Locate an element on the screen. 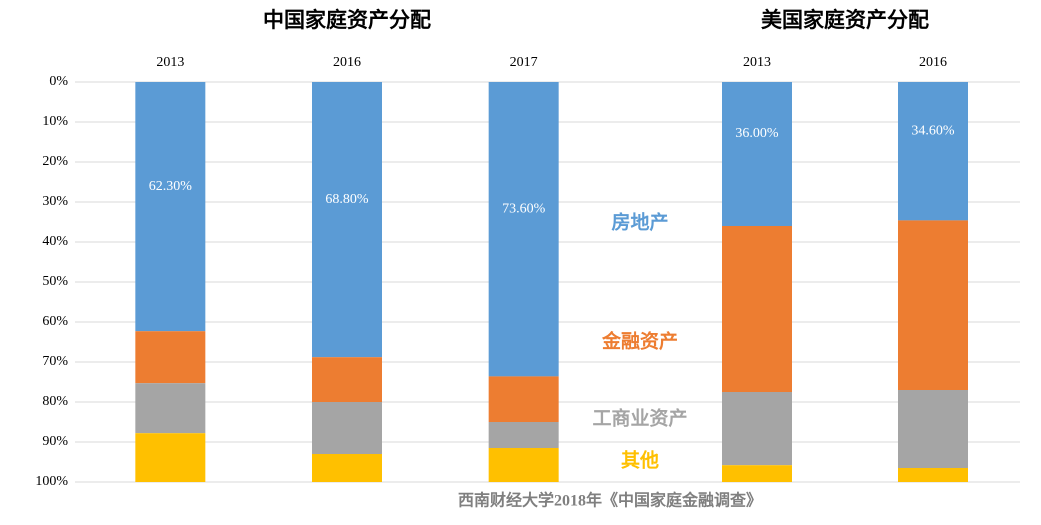 The image size is (1041, 525). y-tick-label: 40% is located at coordinates (55, 241).